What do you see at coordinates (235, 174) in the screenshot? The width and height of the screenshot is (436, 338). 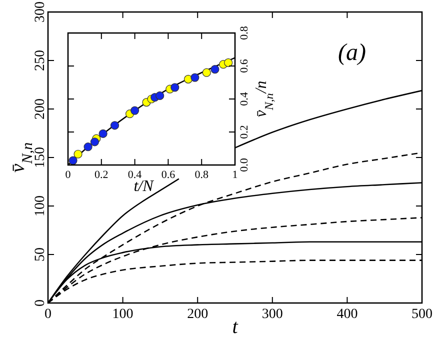 I see `x-tick-label: 1` at bounding box center [235, 174].